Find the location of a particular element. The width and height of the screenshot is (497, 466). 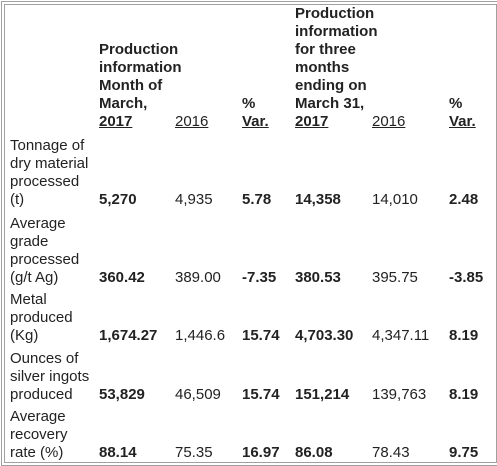

value-cell: 78.43 is located at coordinates (391, 452).